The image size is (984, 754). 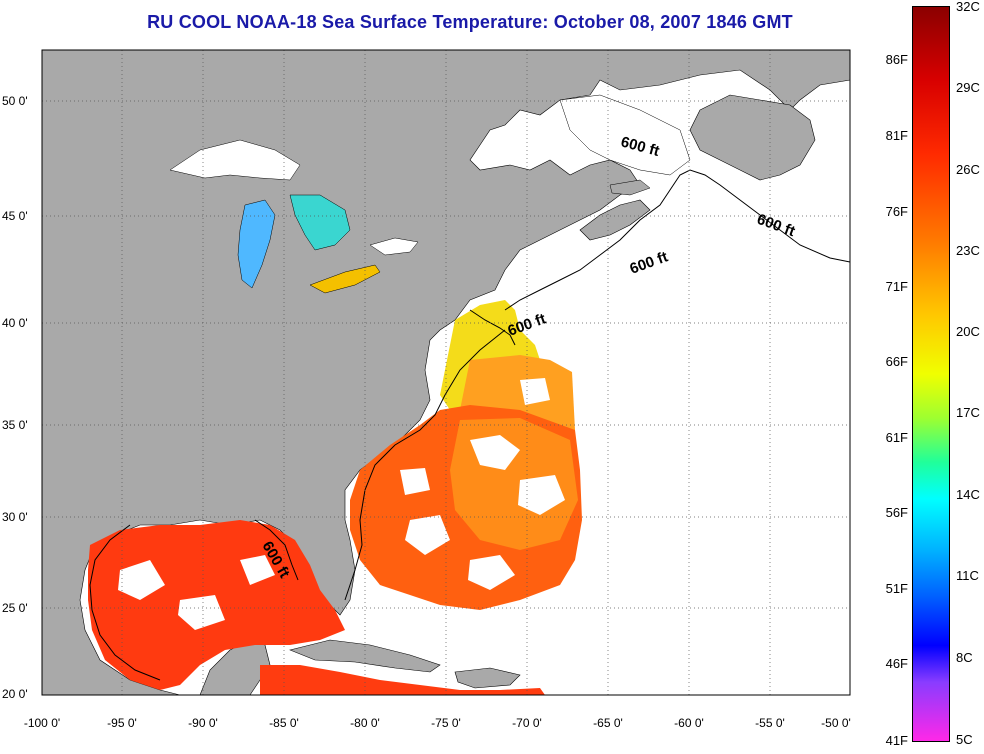 I want to click on lake-erie, so click(x=345, y=279).